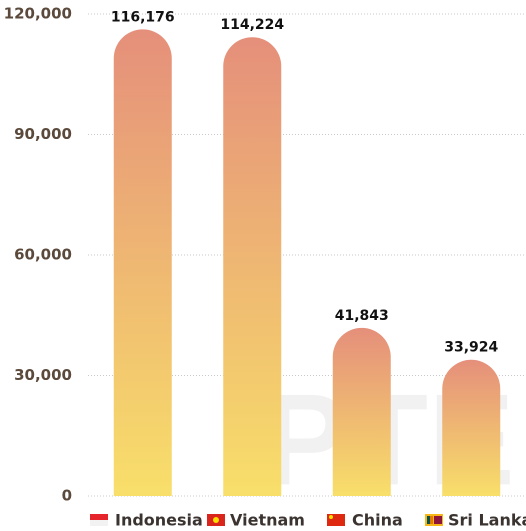  I want to click on flag-china, so click(336, 520).